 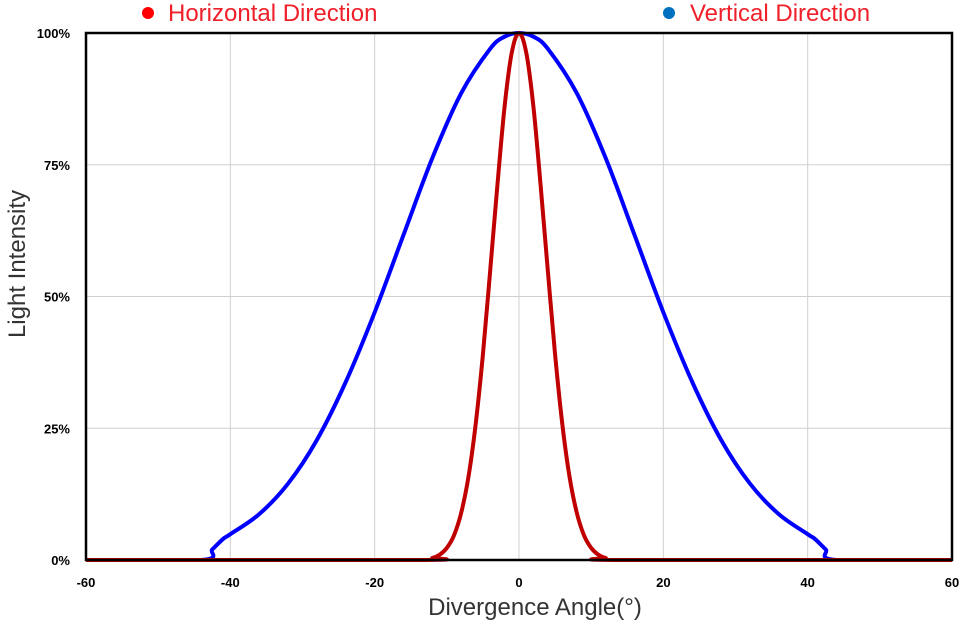 I want to click on x-tick-label: -40, so click(x=230, y=582).